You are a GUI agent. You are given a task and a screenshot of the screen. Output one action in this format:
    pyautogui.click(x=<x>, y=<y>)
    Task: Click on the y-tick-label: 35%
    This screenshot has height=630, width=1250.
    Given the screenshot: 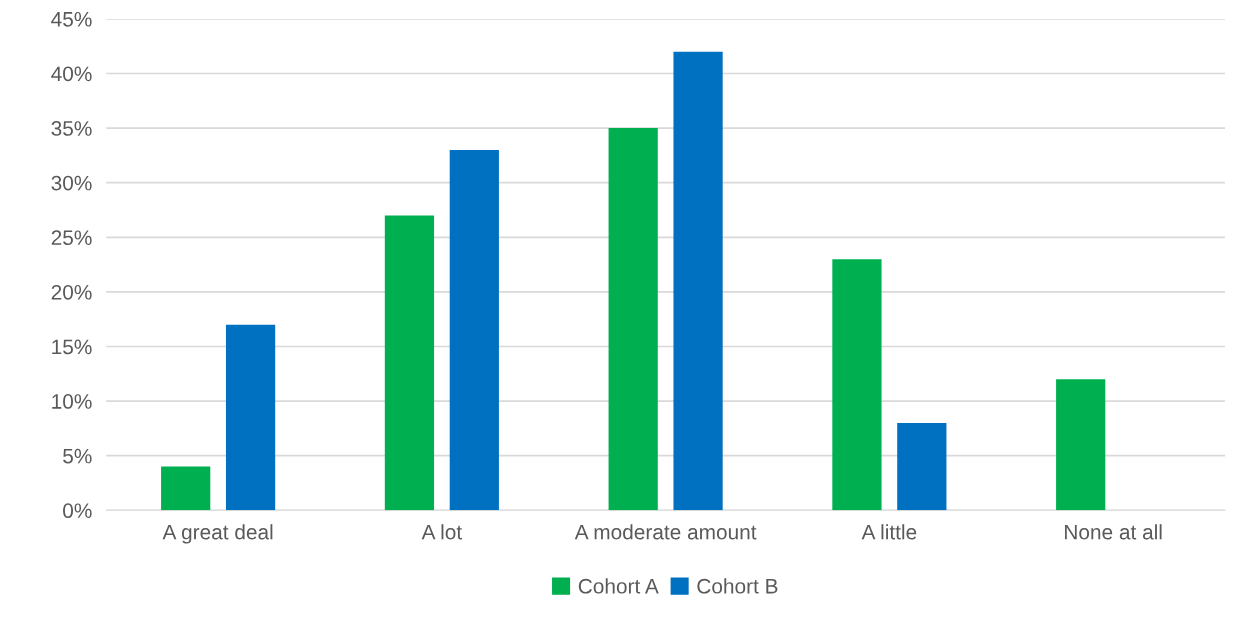 What is the action you would take?
    pyautogui.click(x=71, y=128)
    